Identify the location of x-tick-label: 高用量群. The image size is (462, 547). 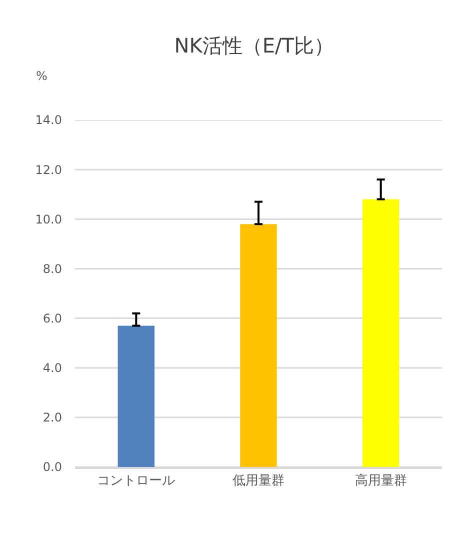
(380, 480).